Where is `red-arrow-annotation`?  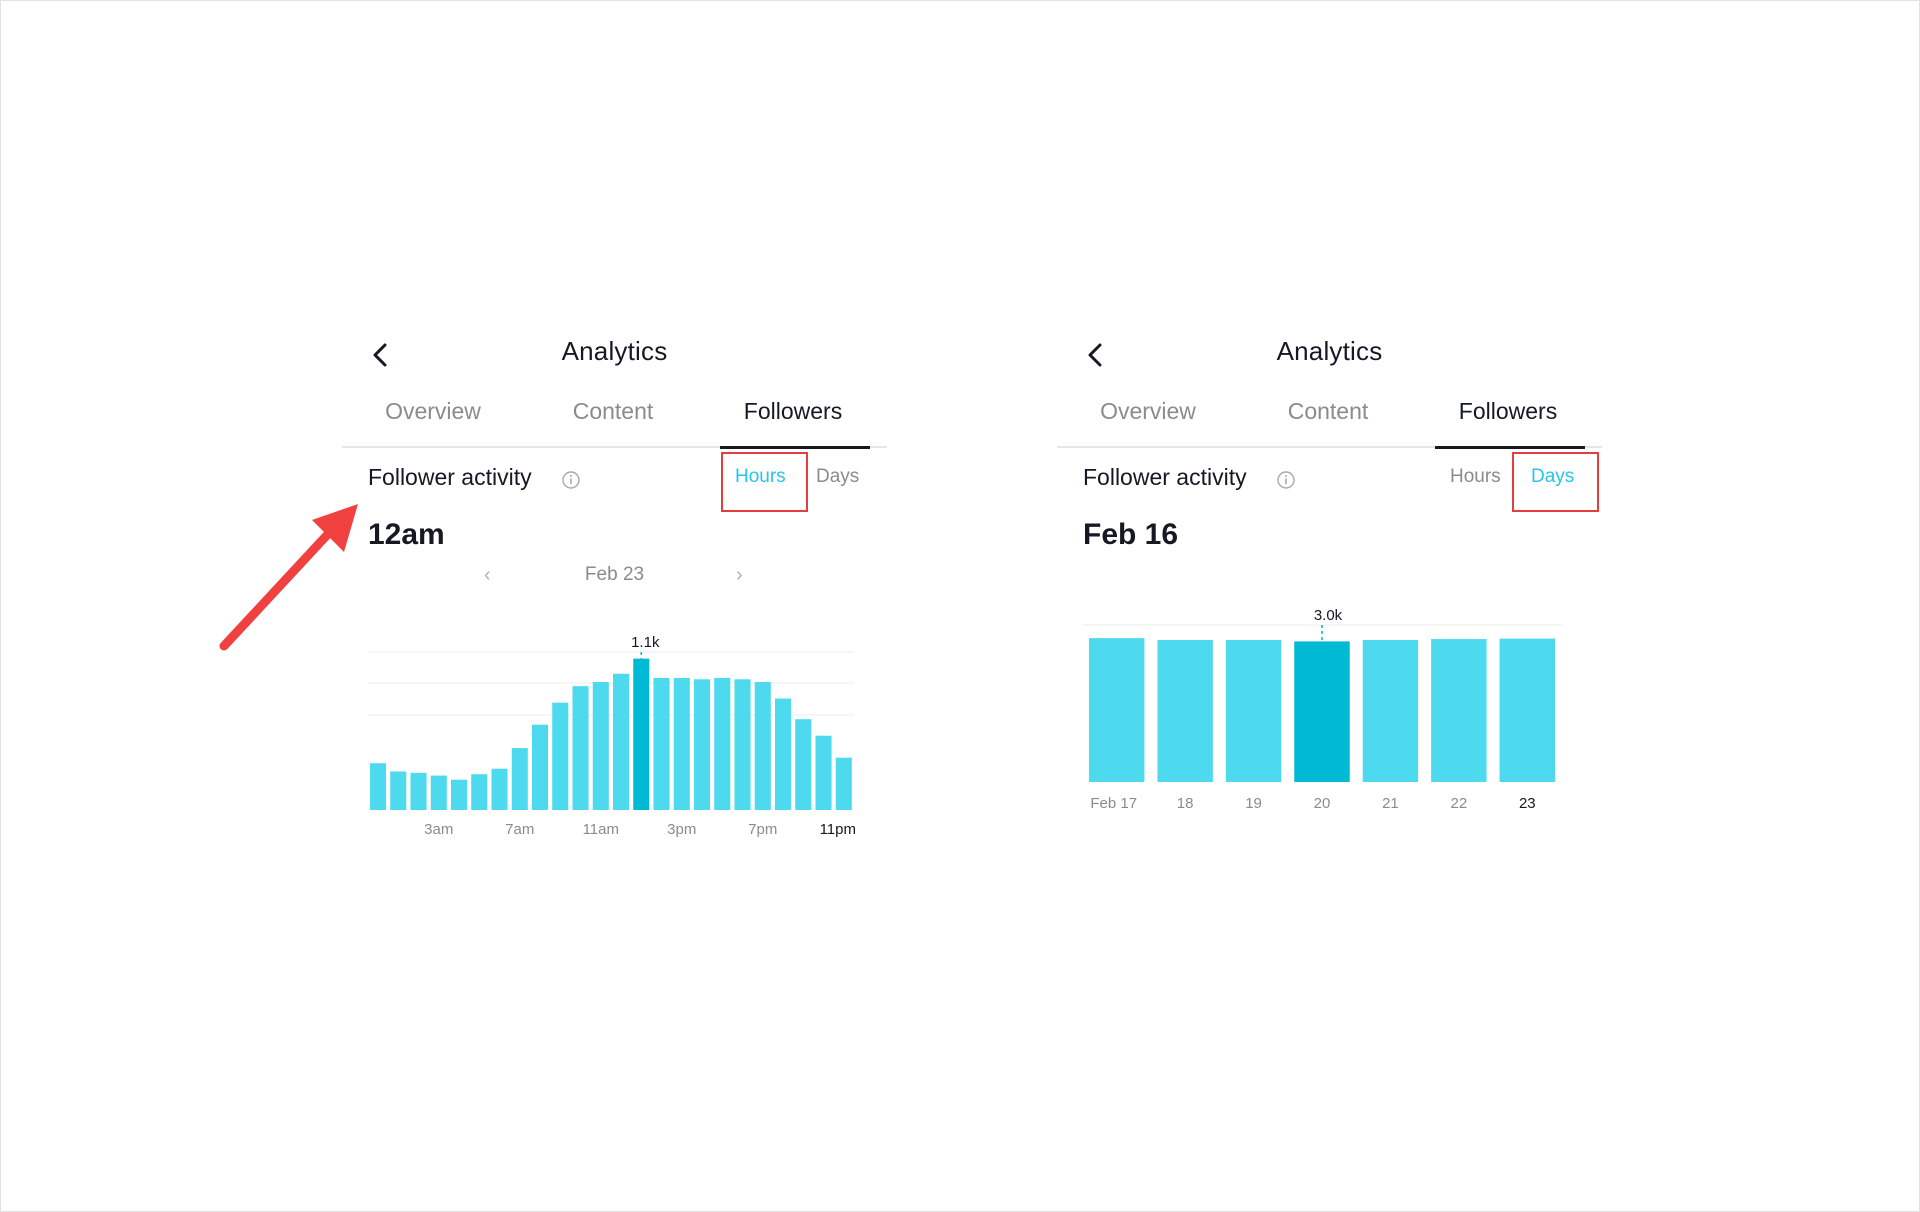 red-arrow-annotation is located at coordinates (288, 577).